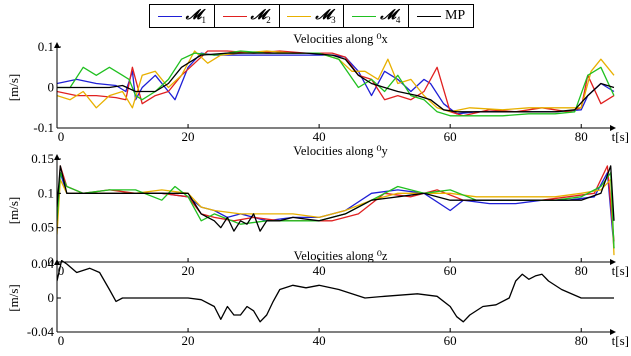 The image size is (631, 356). I want to click on chart-title: Velocities along ⁰y, so click(340, 151).